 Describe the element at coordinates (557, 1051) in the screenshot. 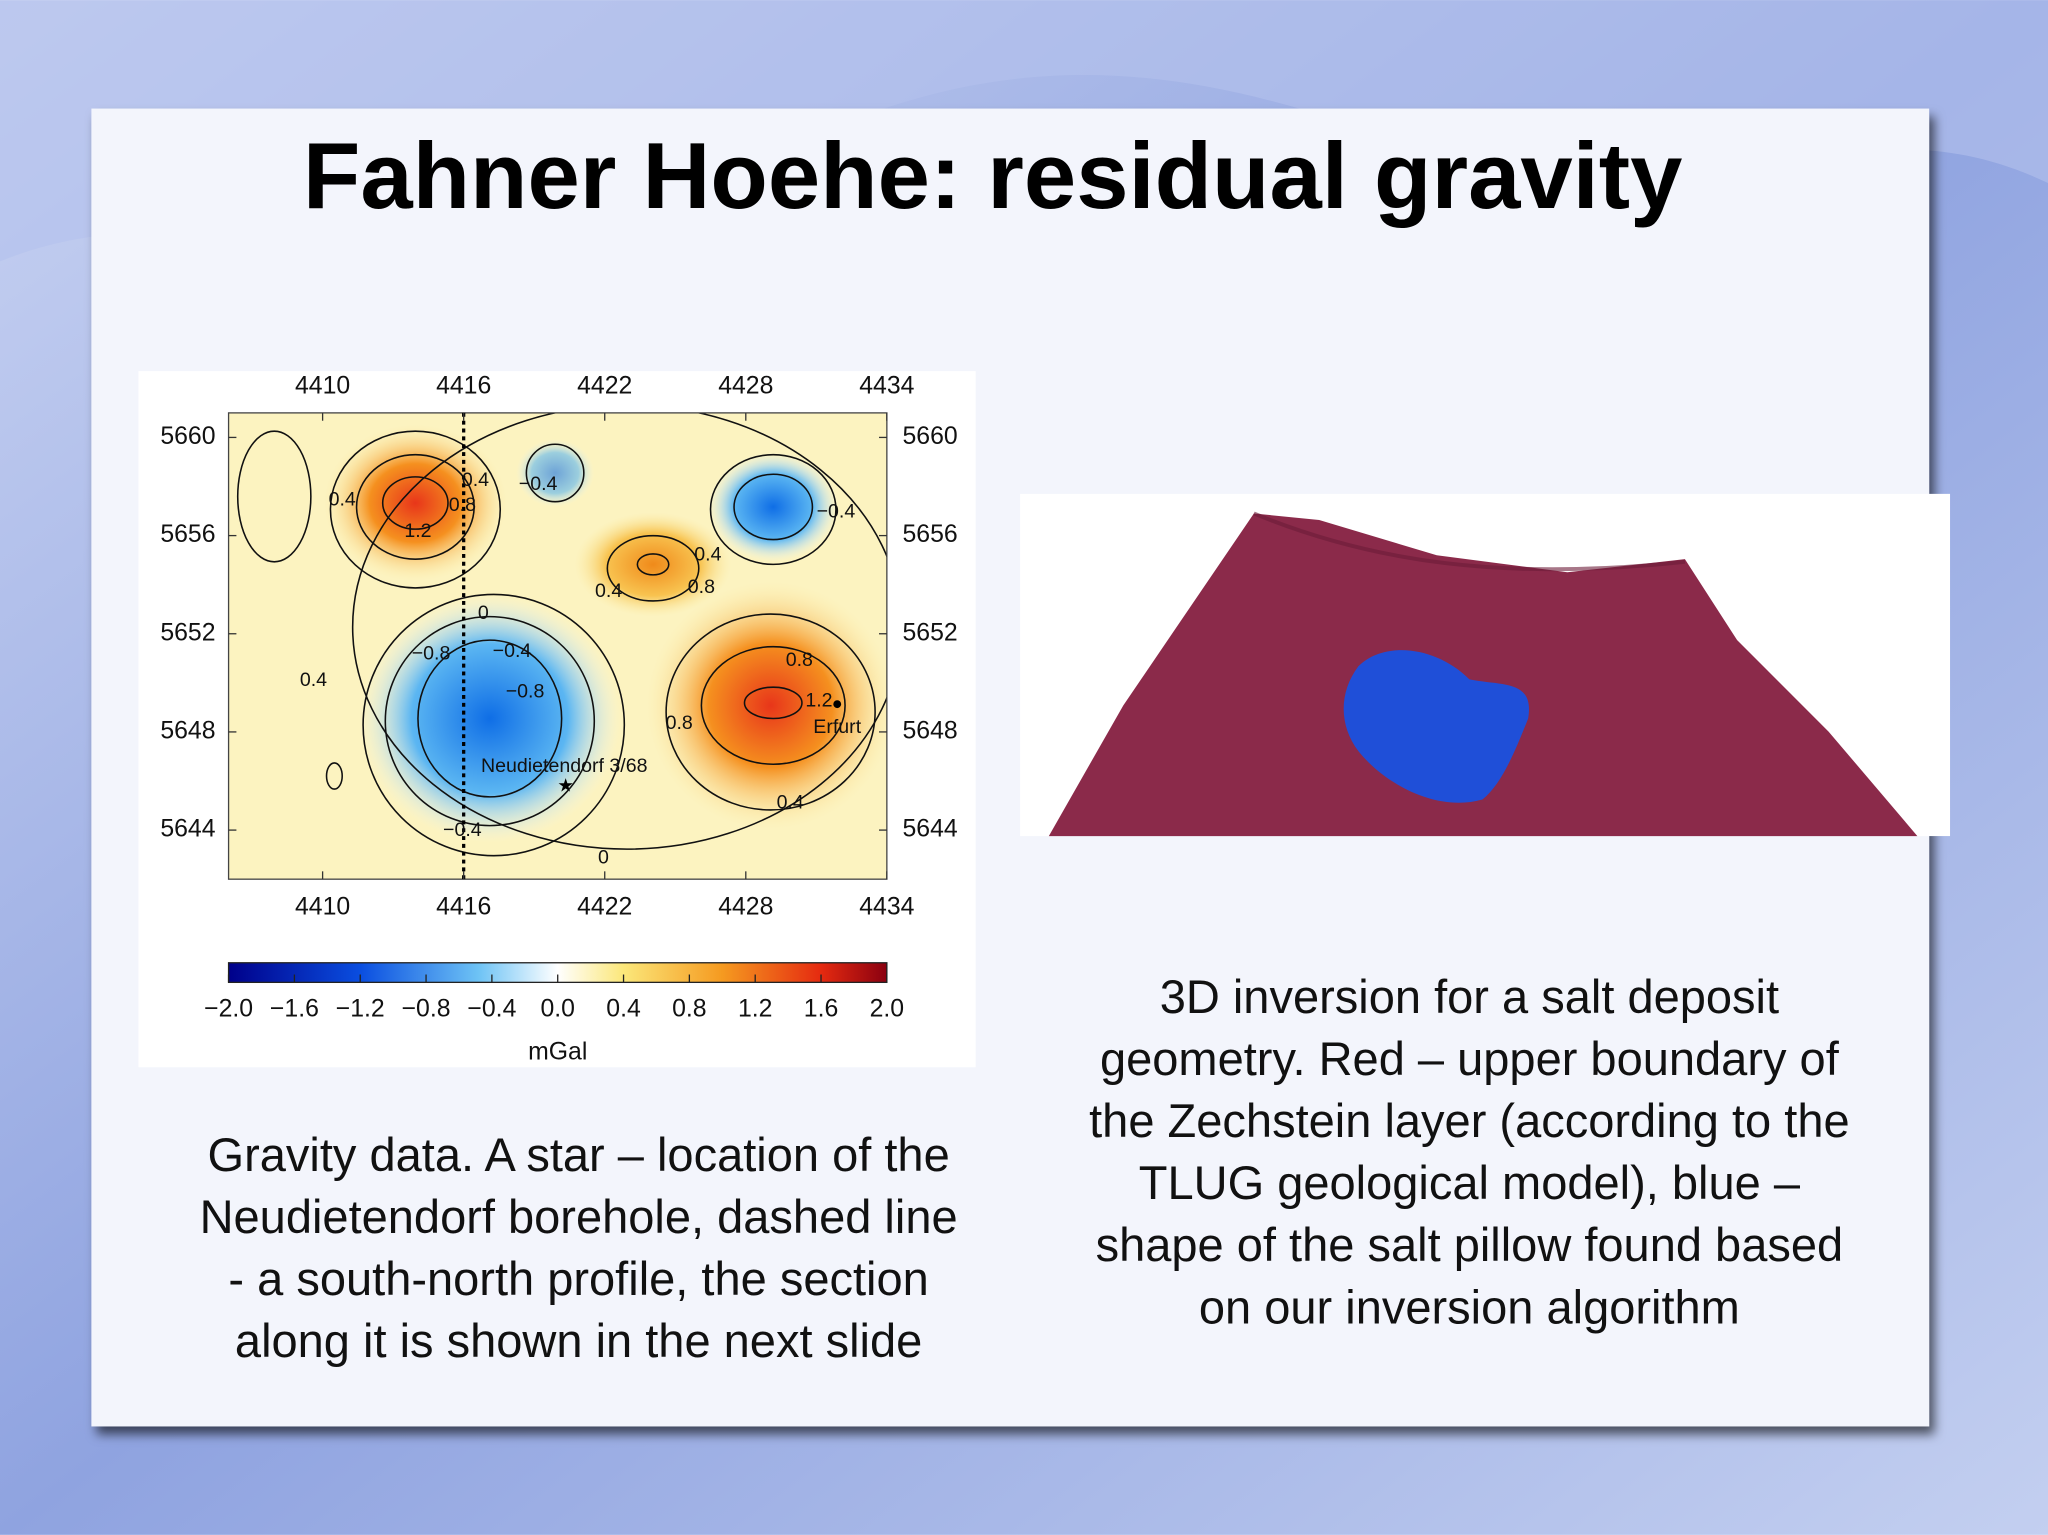

I see `colorbar-label: mGal` at that location.